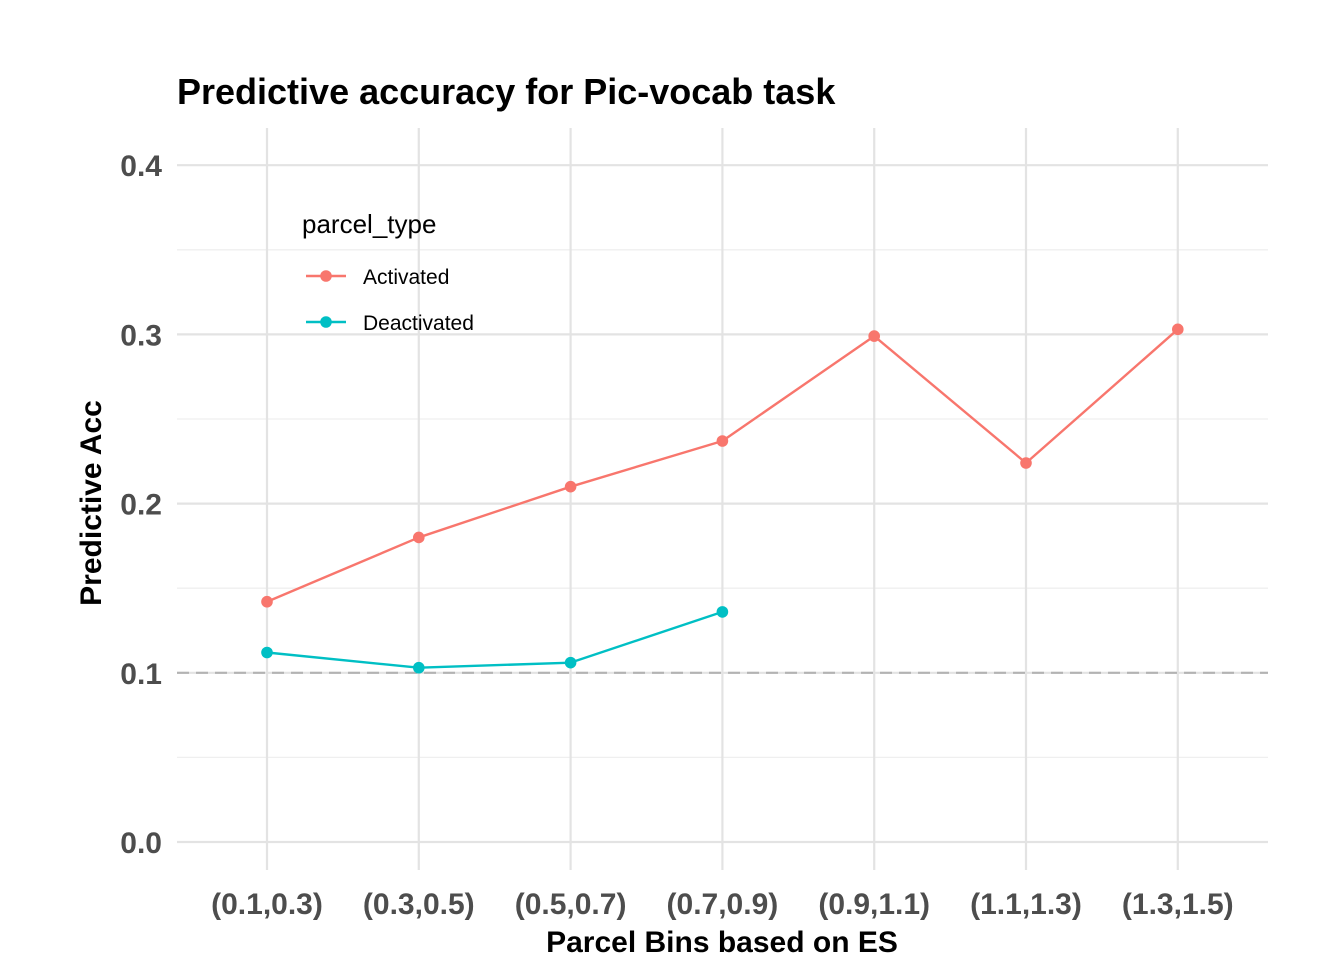 This screenshot has height=960, width=1344. What do you see at coordinates (506, 91) in the screenshot?
I see `chart-title: Predictive accuracy for Pic-vocab task` at bounding box center [506, 91].